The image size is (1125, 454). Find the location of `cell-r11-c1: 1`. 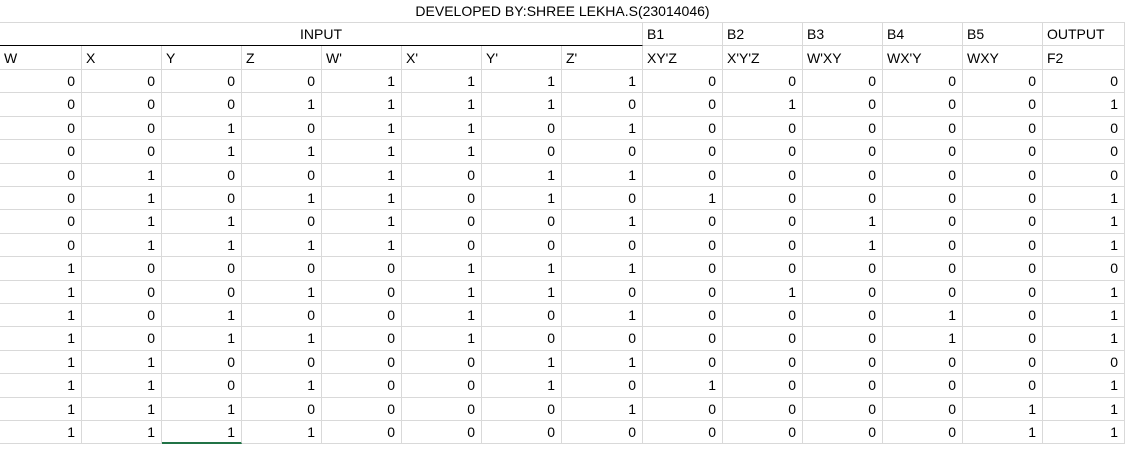

cell-r11-c1: 1 is located at coordinates (41, 316).